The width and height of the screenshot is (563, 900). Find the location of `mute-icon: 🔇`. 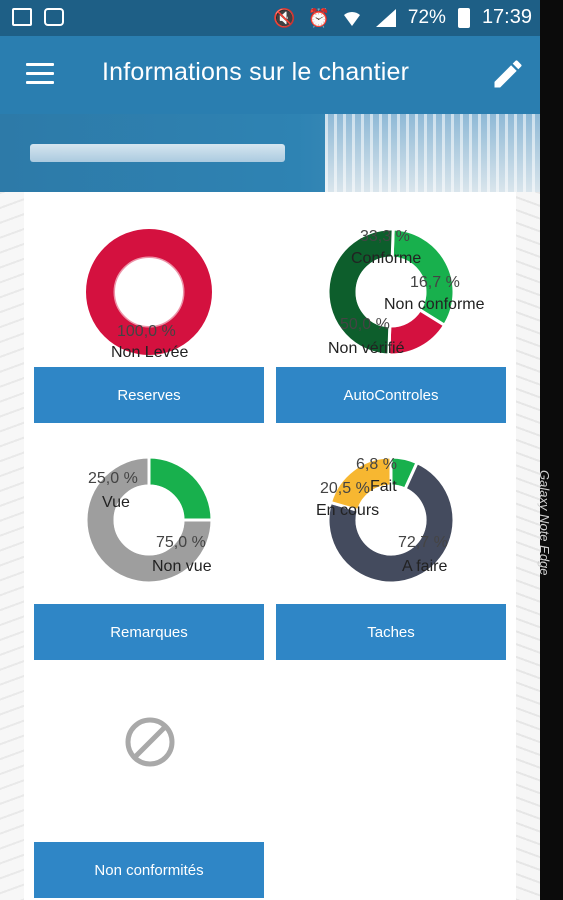

mute-icon: 🔇 is located at coordinates (284, 17).